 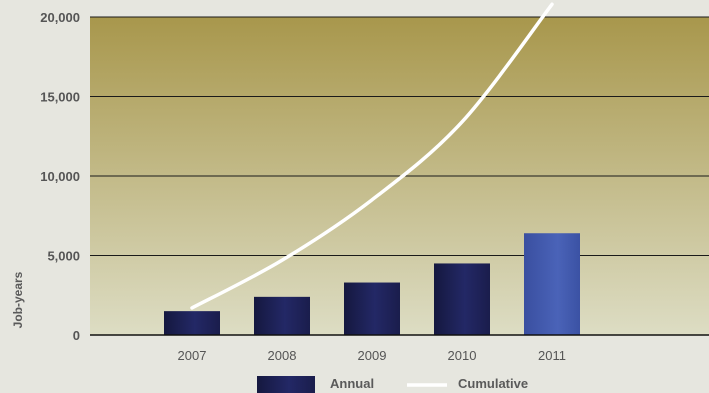 What do you see at coordinates (493, 383) in the screenshot?
I see `legend-cumulative-label: Cumulative` at bounding box center [493, 383].